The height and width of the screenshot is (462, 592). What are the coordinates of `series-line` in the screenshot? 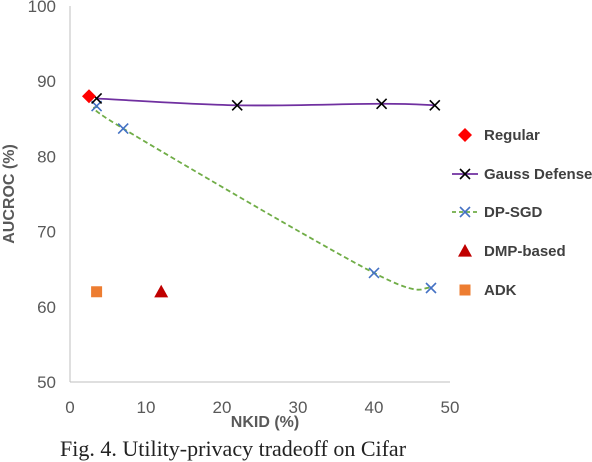 It's located at (265, 102).